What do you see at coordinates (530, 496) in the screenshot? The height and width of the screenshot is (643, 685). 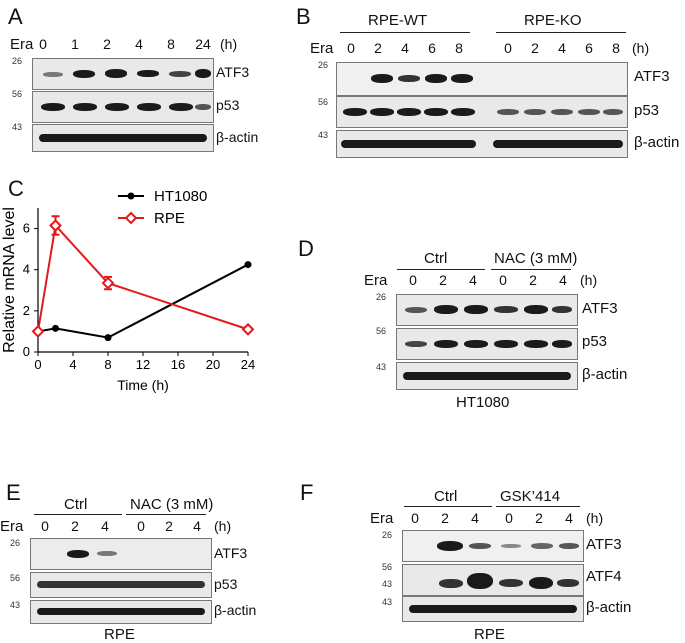 I see `group-label: GSK’414` at bounding box center [530, 496].